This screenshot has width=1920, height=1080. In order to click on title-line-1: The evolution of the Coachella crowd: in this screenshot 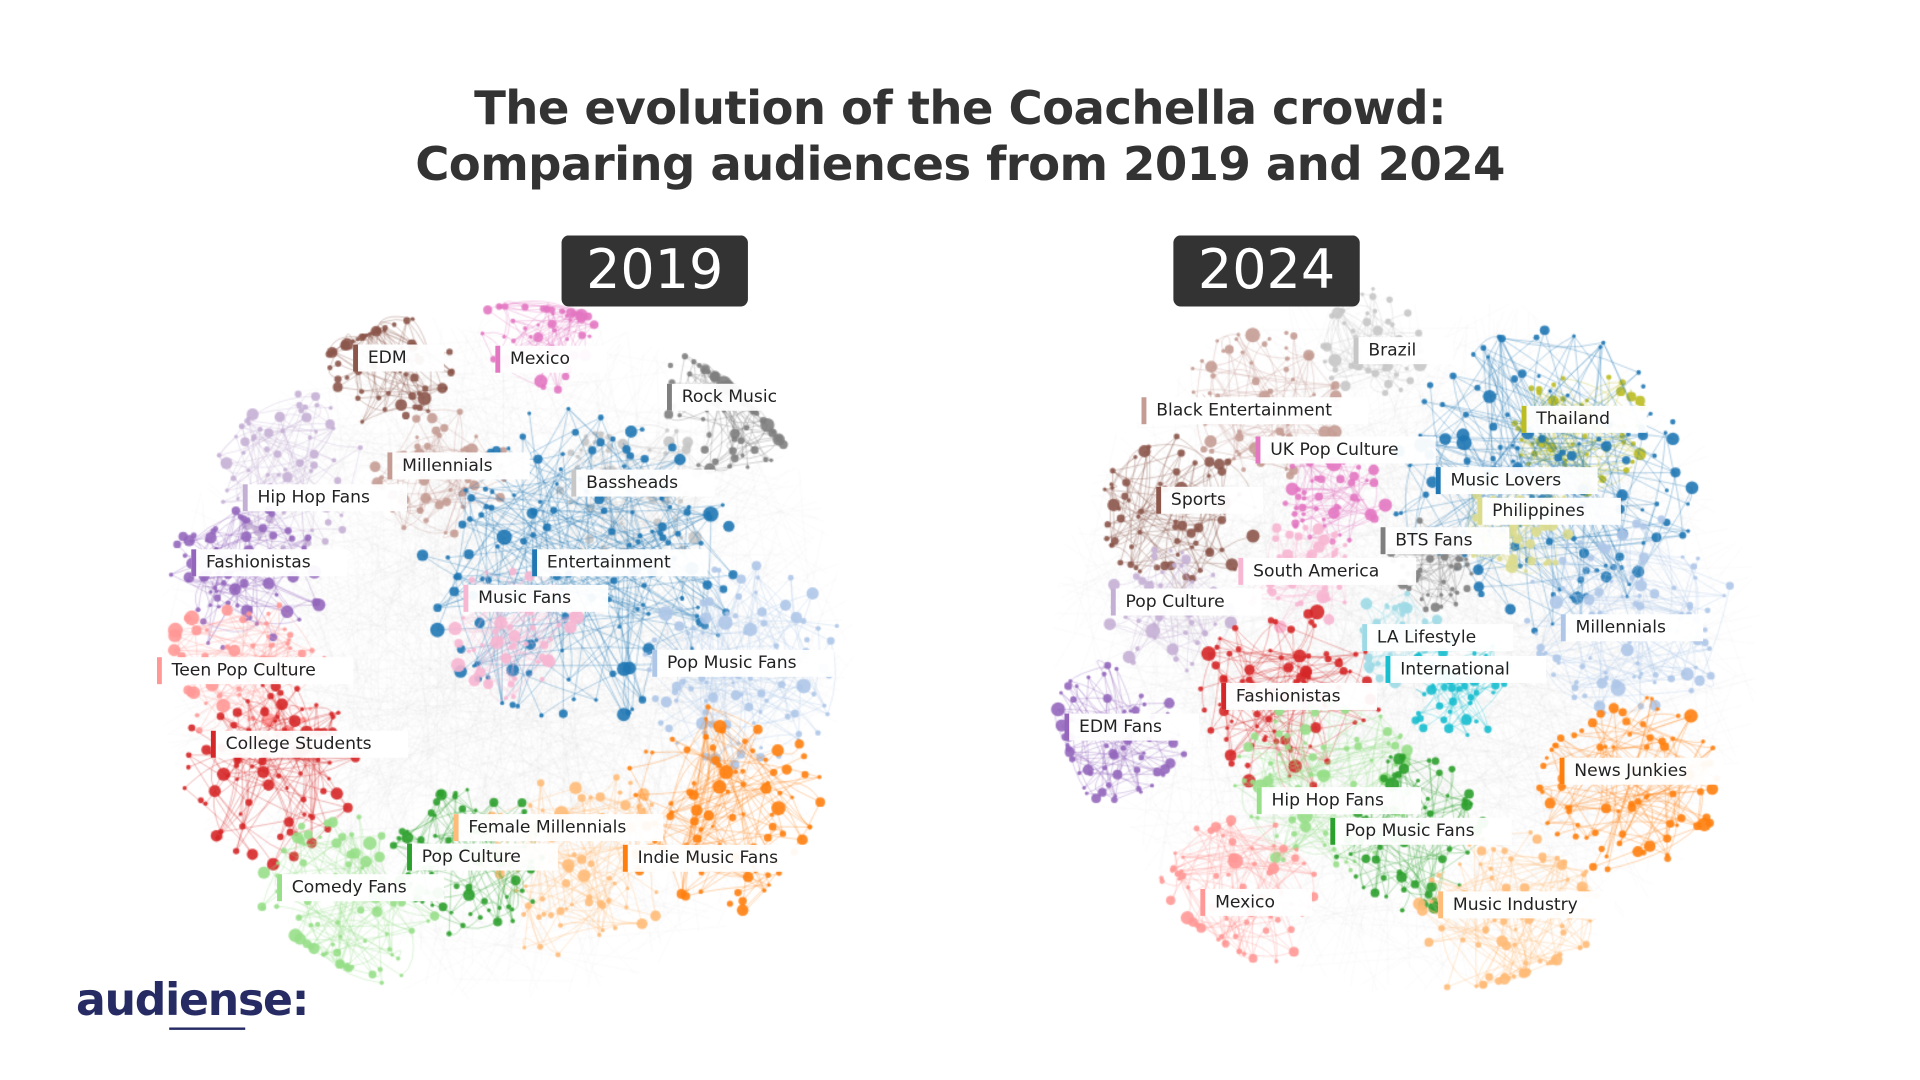, I will do `click(960, 107)`.